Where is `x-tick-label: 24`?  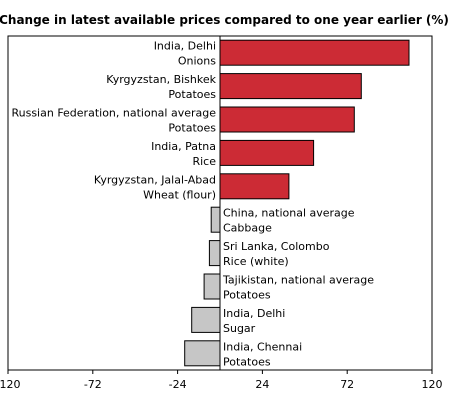
x-tick-label: 24 is located at coordinates (262, 384).